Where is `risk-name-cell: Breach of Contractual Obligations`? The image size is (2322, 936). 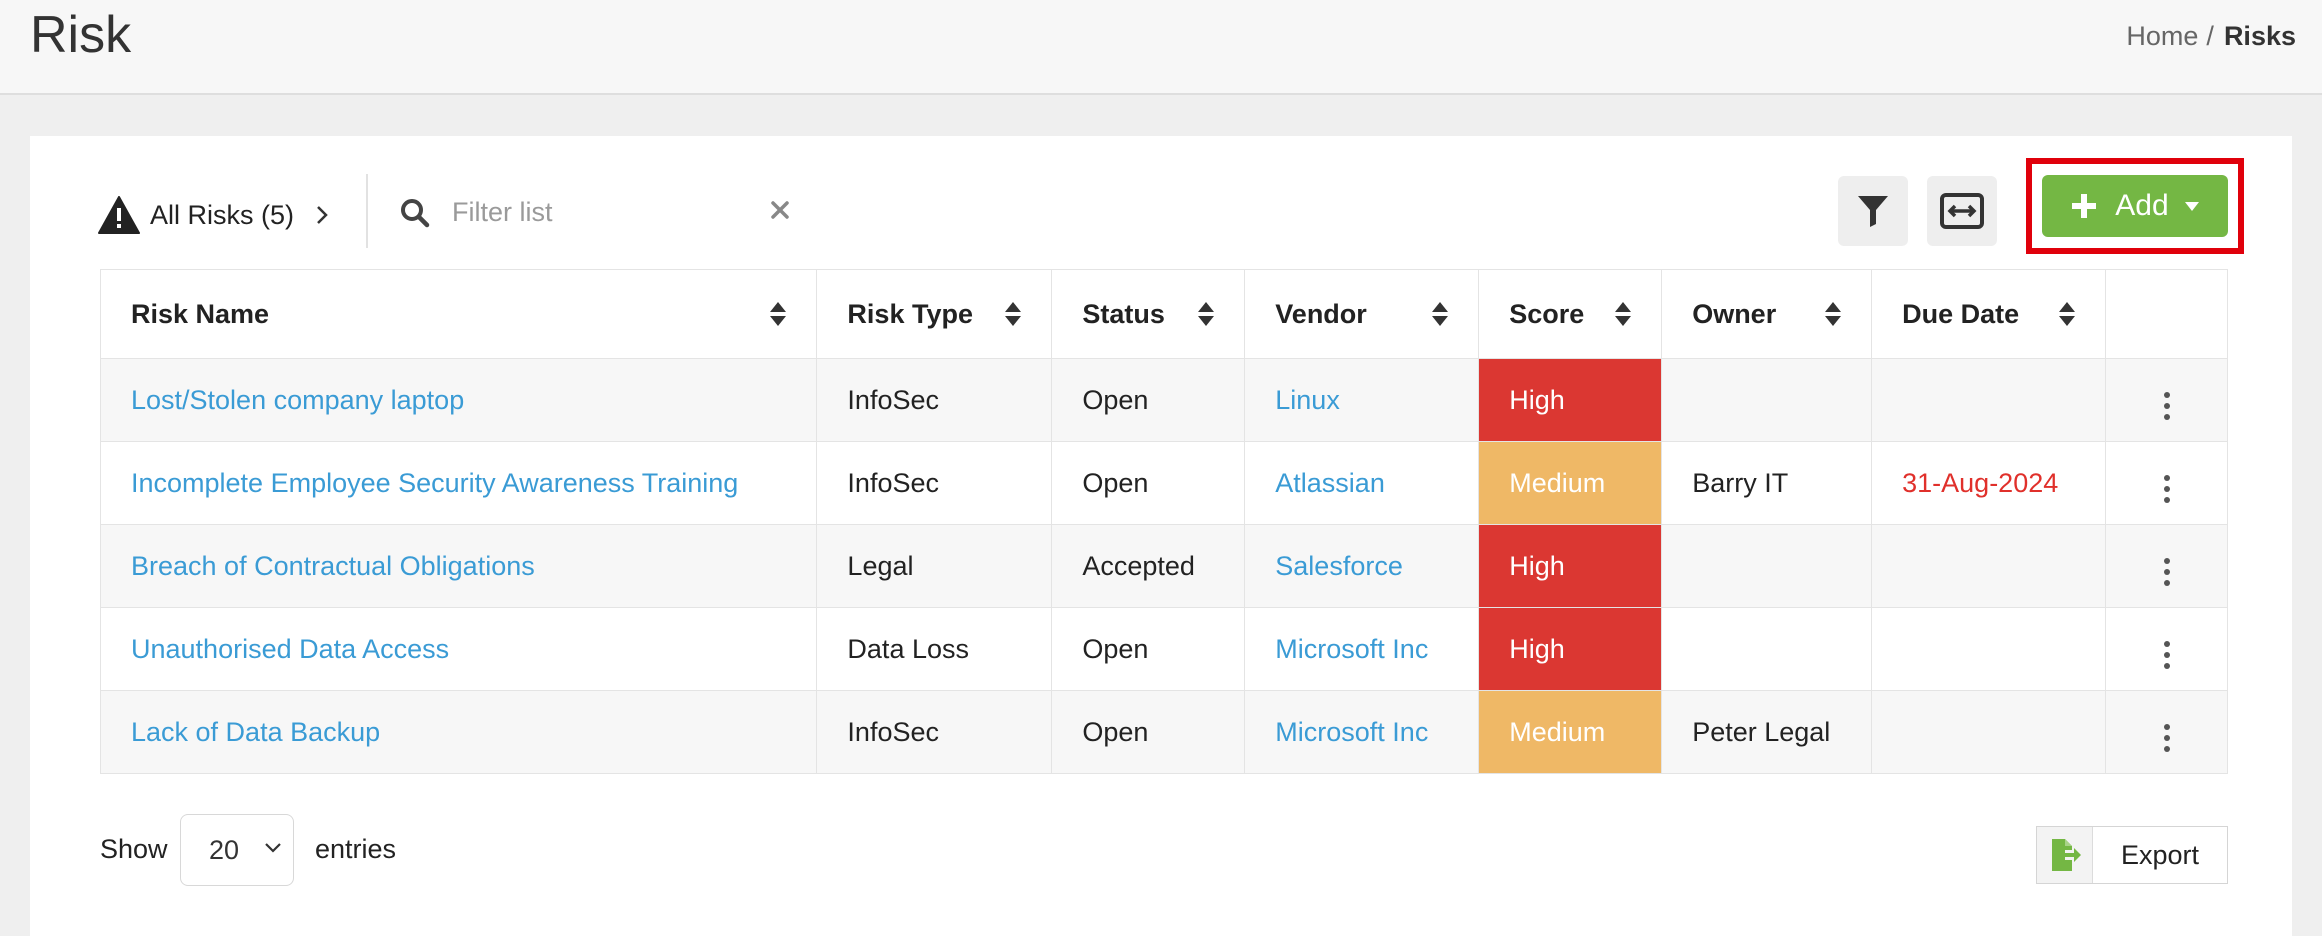
risk-name-cell: Breach of Contractual Obligations is located at coordinates (458, 566).